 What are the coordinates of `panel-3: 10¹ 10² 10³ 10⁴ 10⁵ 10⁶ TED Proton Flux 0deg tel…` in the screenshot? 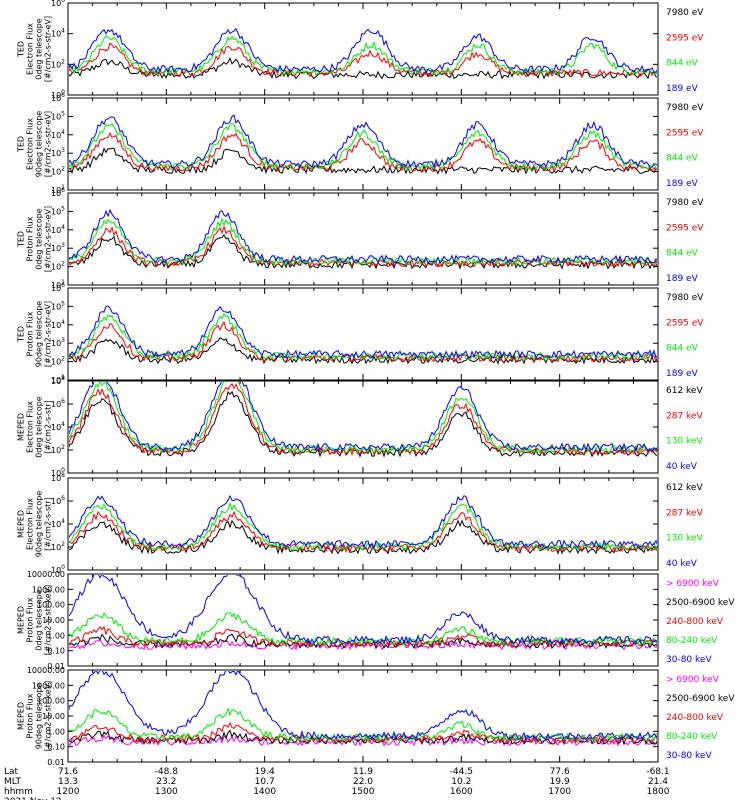 It's located at (361, 238).